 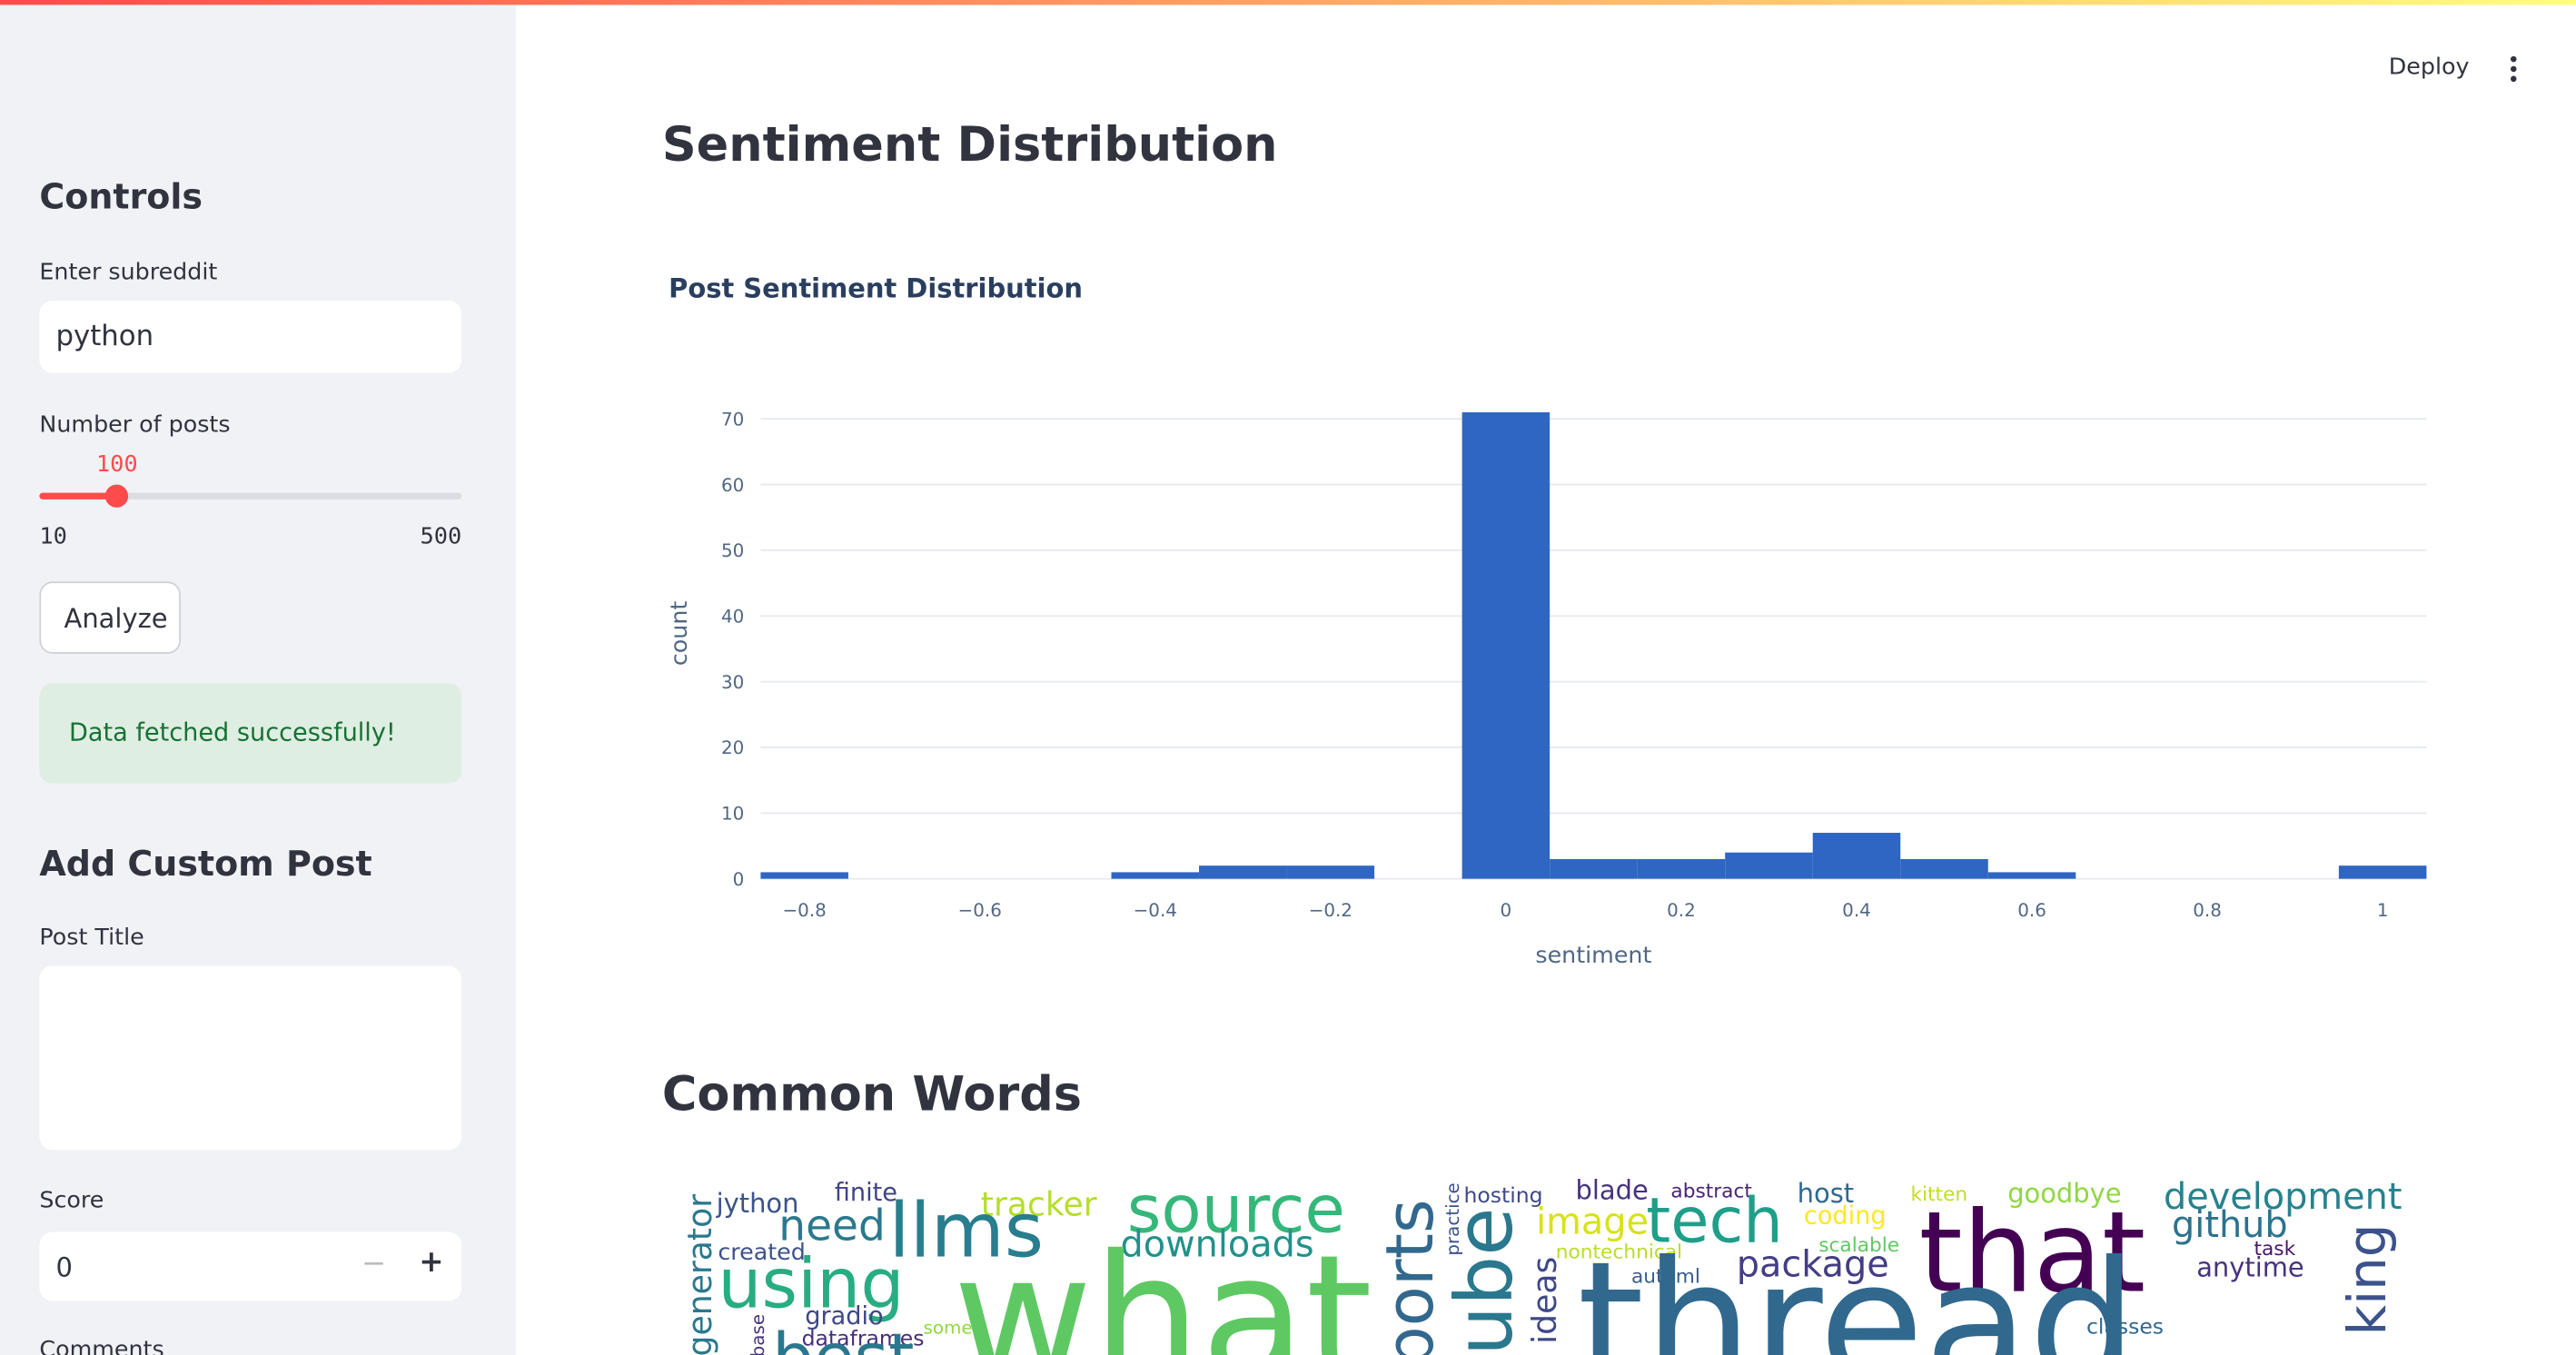 What do you see at coordinates (2274, 1249) in the screenshot?
I see `word: task` at bounding box center [2274, 1249].